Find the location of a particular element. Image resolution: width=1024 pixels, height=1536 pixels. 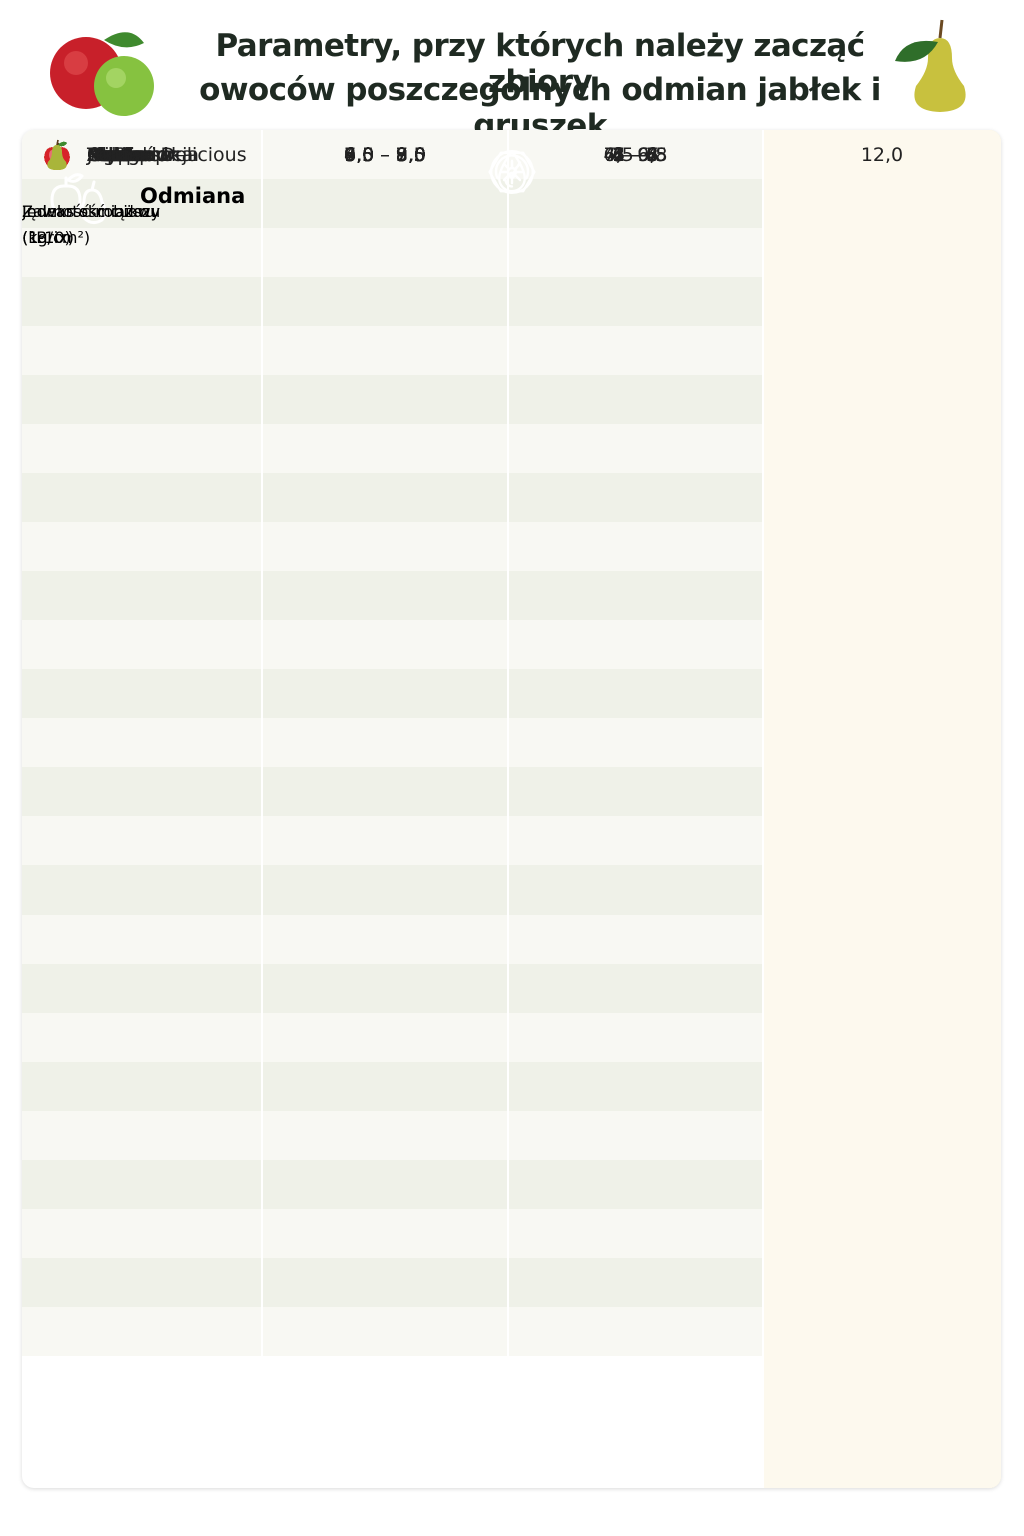

value-cell: 2 – 3 is located at coordinates (635, 154).